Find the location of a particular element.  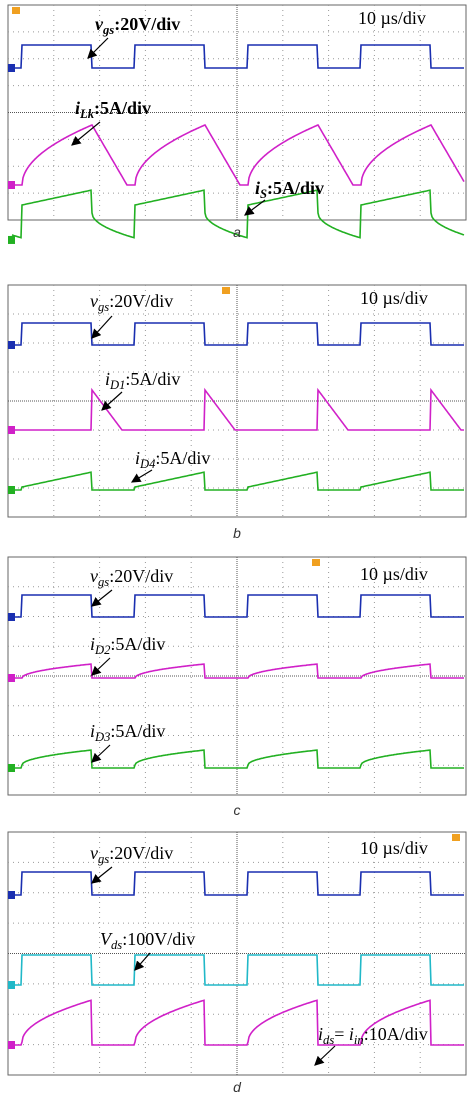

signal-label: Vds:100V/div is located at coordinates (147, 940).